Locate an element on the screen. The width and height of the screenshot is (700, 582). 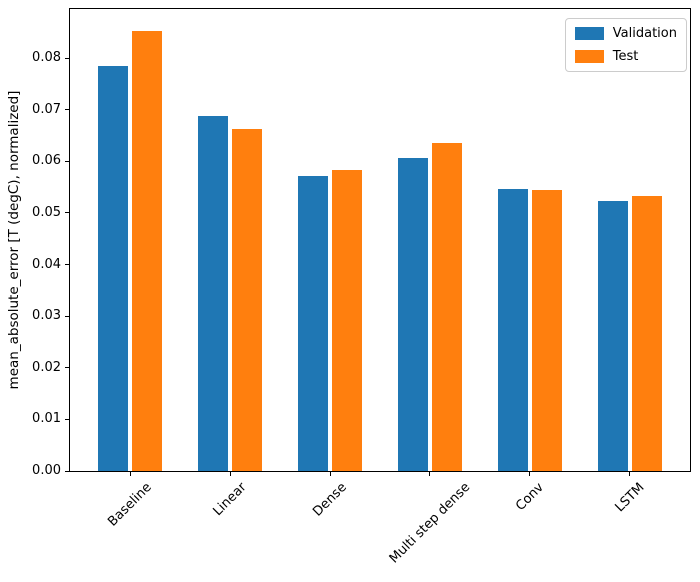
legend-item-validation: Validation is located at coordinates (625, 33).